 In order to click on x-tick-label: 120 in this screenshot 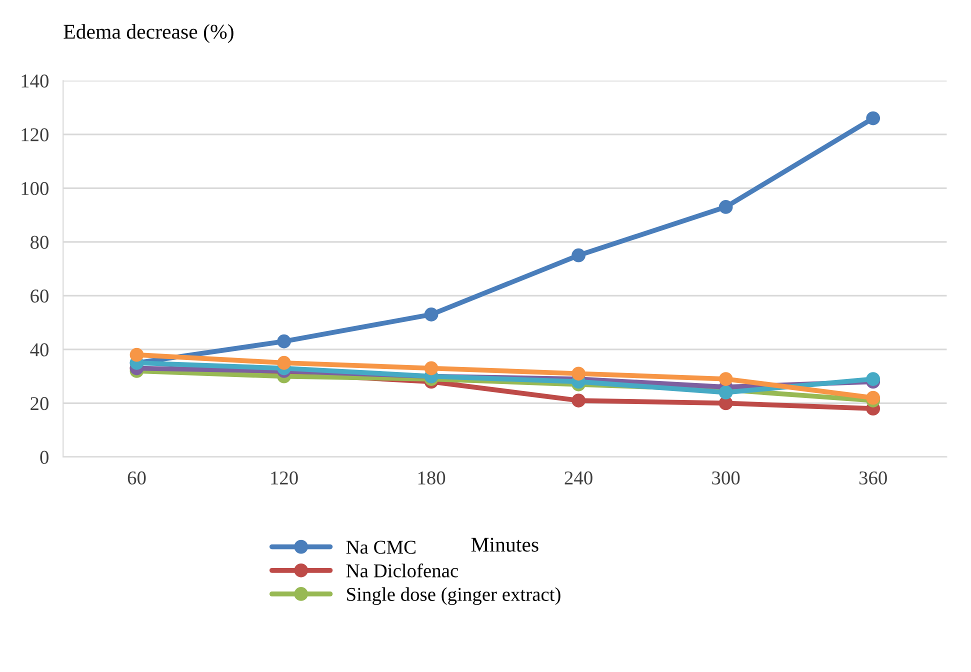, I will do `click(284, 478)`.